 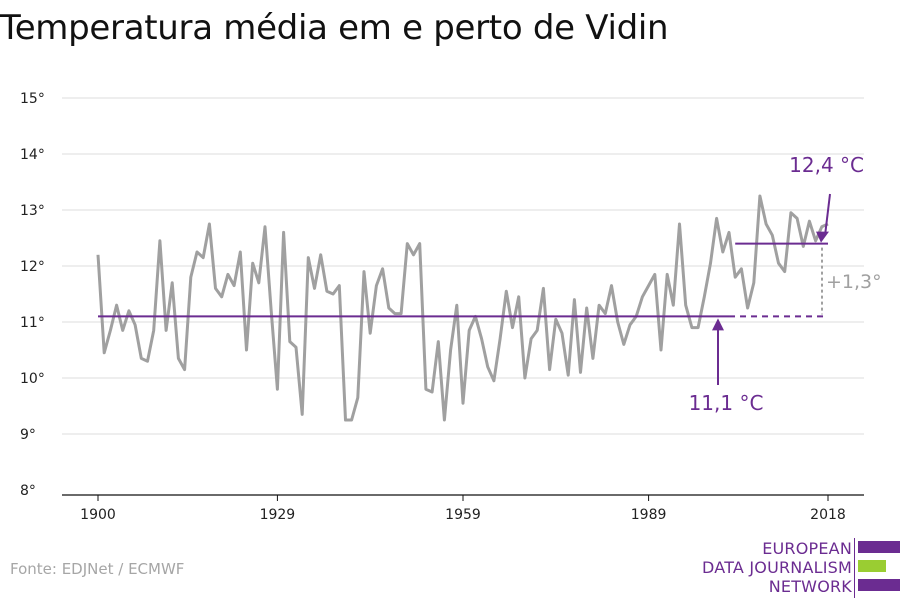 I want to click on y-tick-label: 10°, so click(x=32, y=379).